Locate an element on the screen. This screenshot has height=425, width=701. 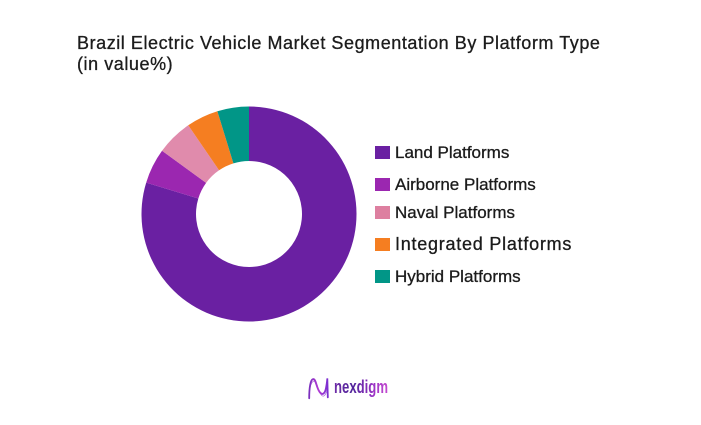
svg-text: nexdigm is located at coordinates (361, 387).